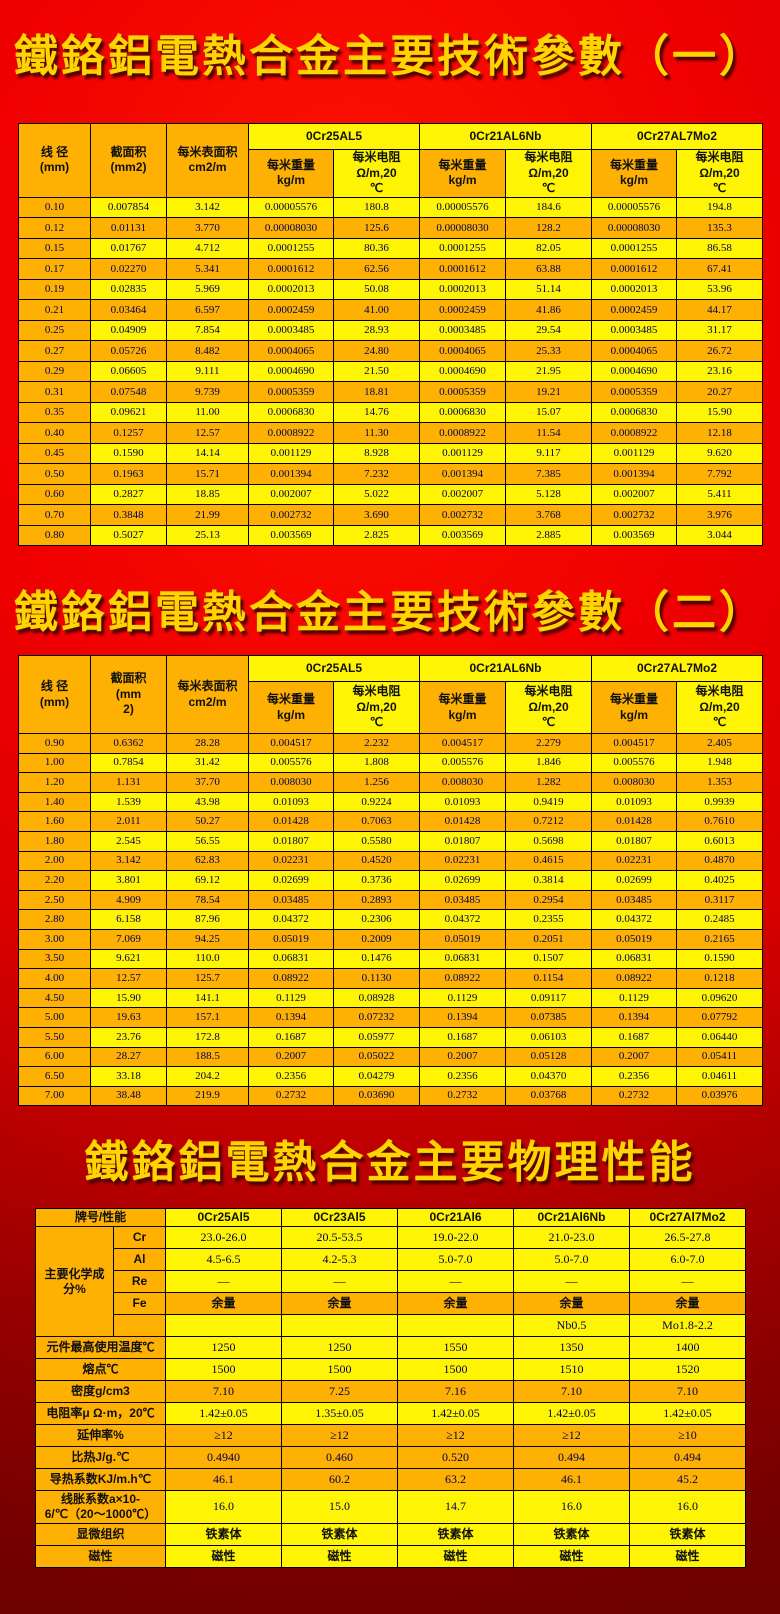  I want to click on table-cell: 4.909, so click(128, 900).